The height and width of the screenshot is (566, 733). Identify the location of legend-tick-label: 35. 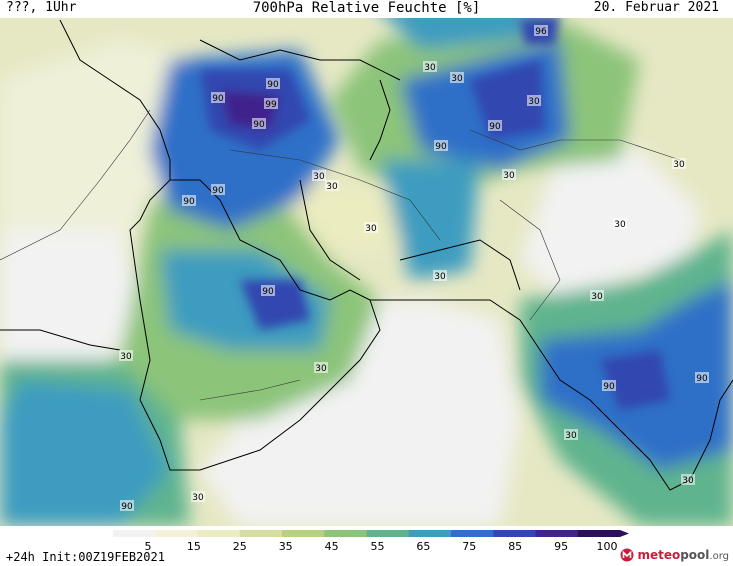
(286, 546).